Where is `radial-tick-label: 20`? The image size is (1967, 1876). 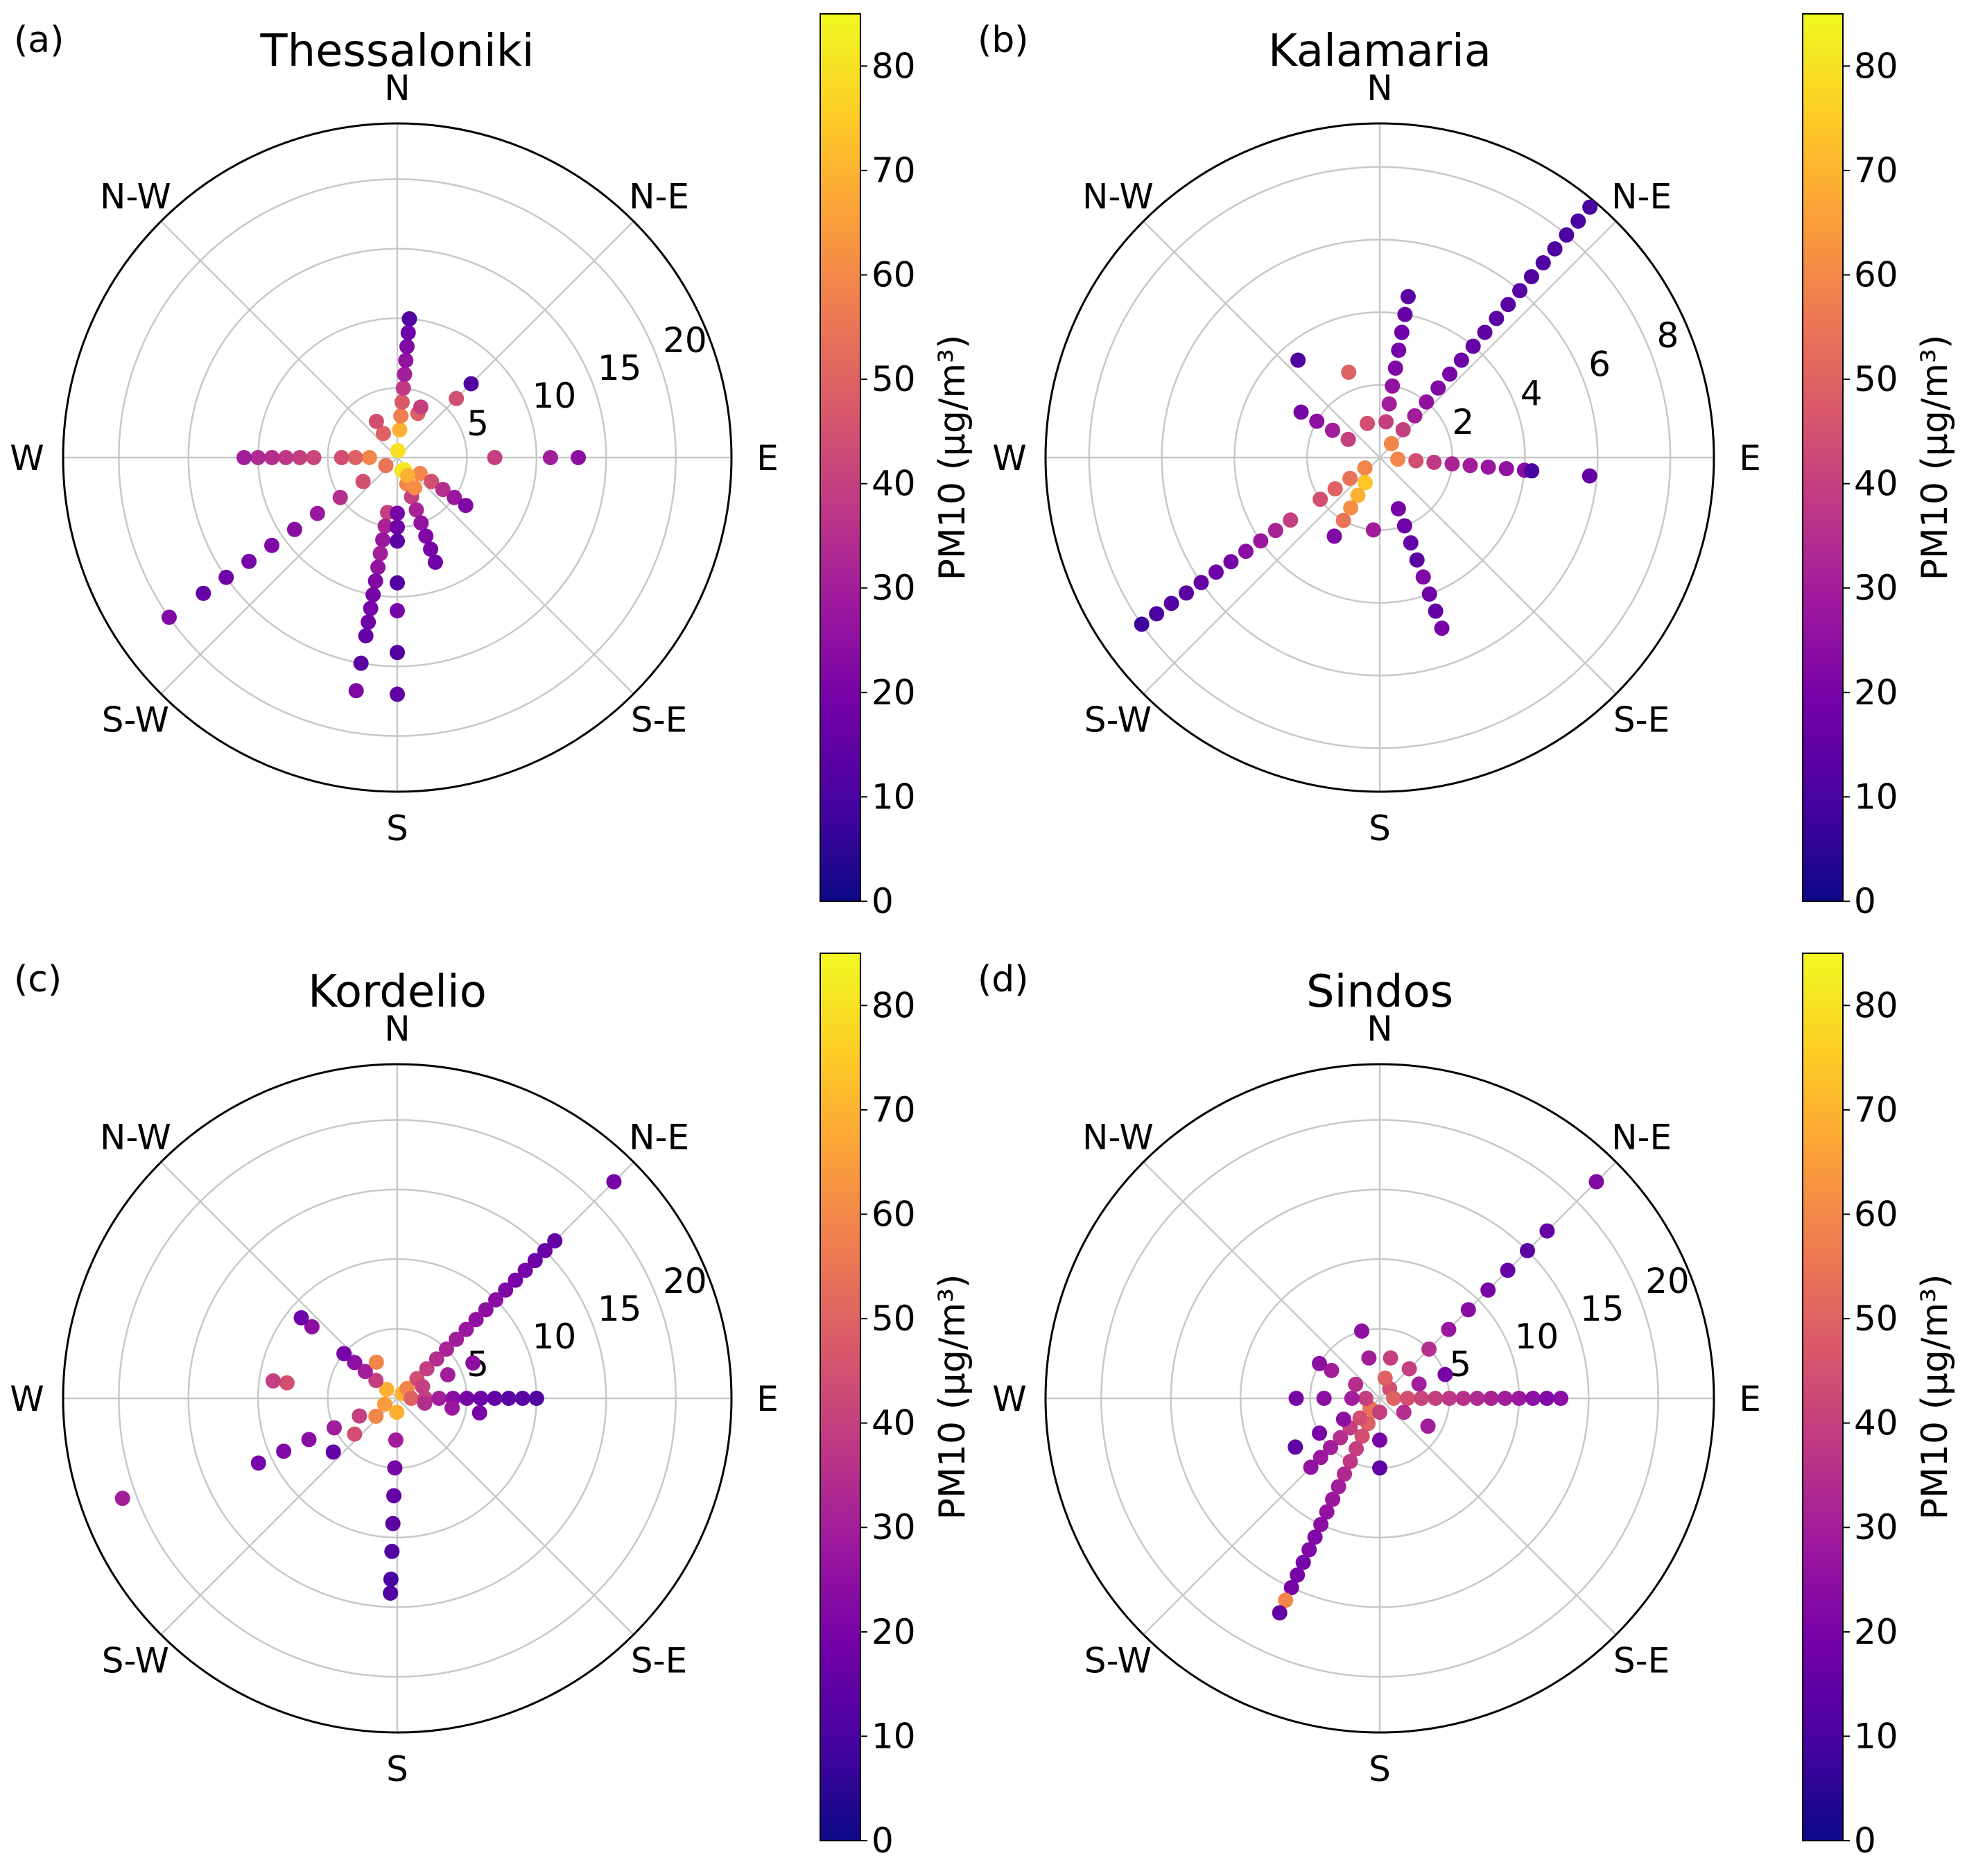 radial-tick-label: 20 is located at coordinates (685, 1281).